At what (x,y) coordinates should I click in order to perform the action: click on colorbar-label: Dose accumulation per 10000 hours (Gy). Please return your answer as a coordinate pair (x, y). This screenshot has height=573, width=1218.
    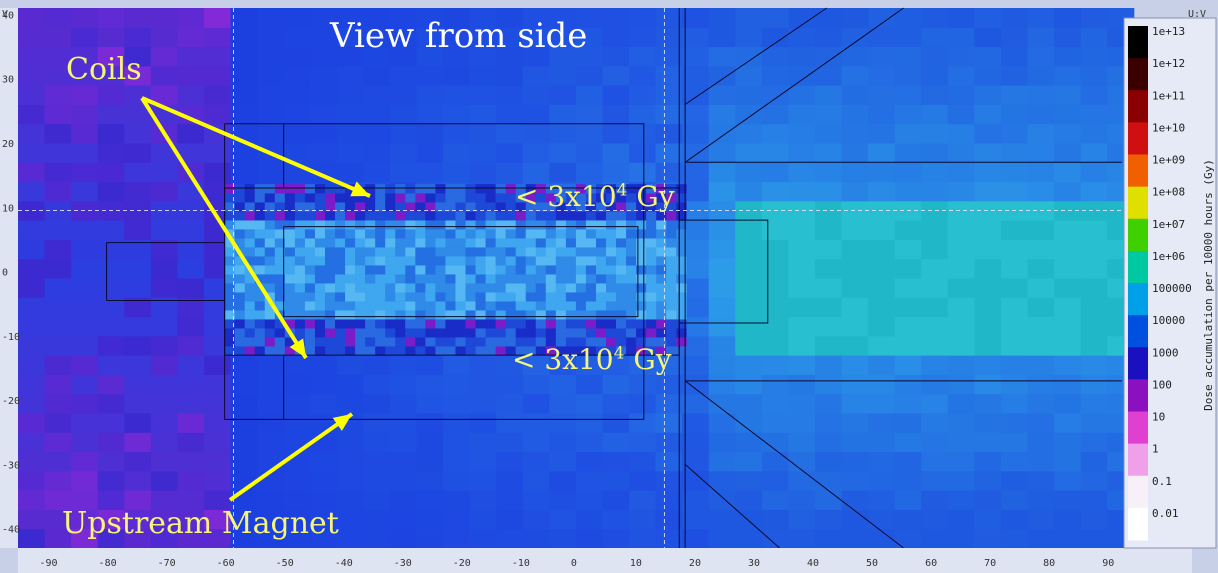
    Looking at the image, I should click on (1208, 285).